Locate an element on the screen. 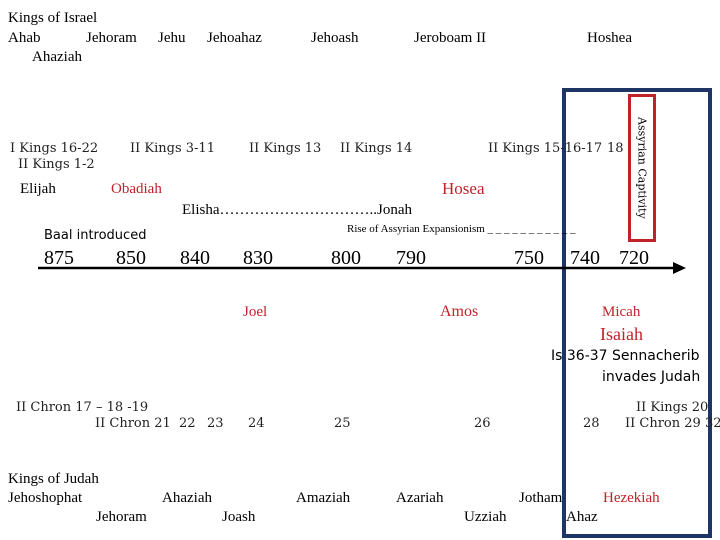 Image resolution: width=720 pixels, height=540 pixels. year-790: 790 is located at coordinates (411, 258).